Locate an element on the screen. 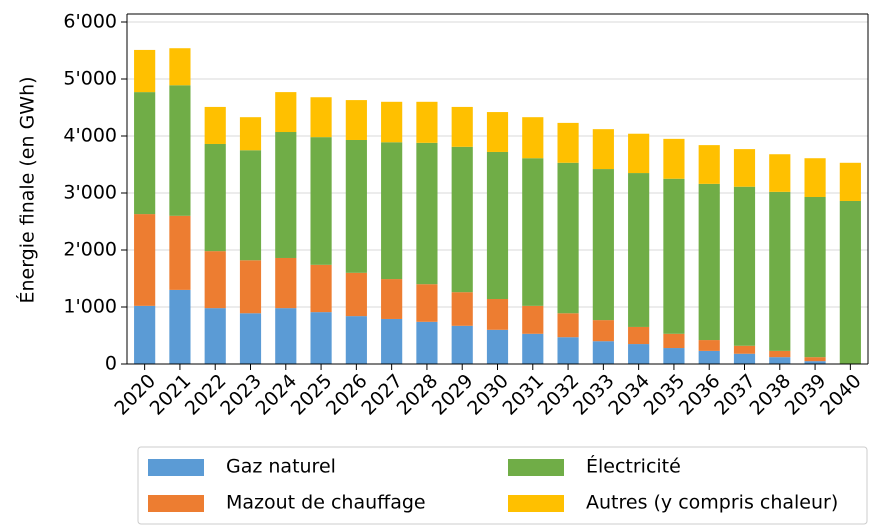 The height and width of the screenshot is (527, 877). legend-label: Électricité is located at coordinates (633, 466).